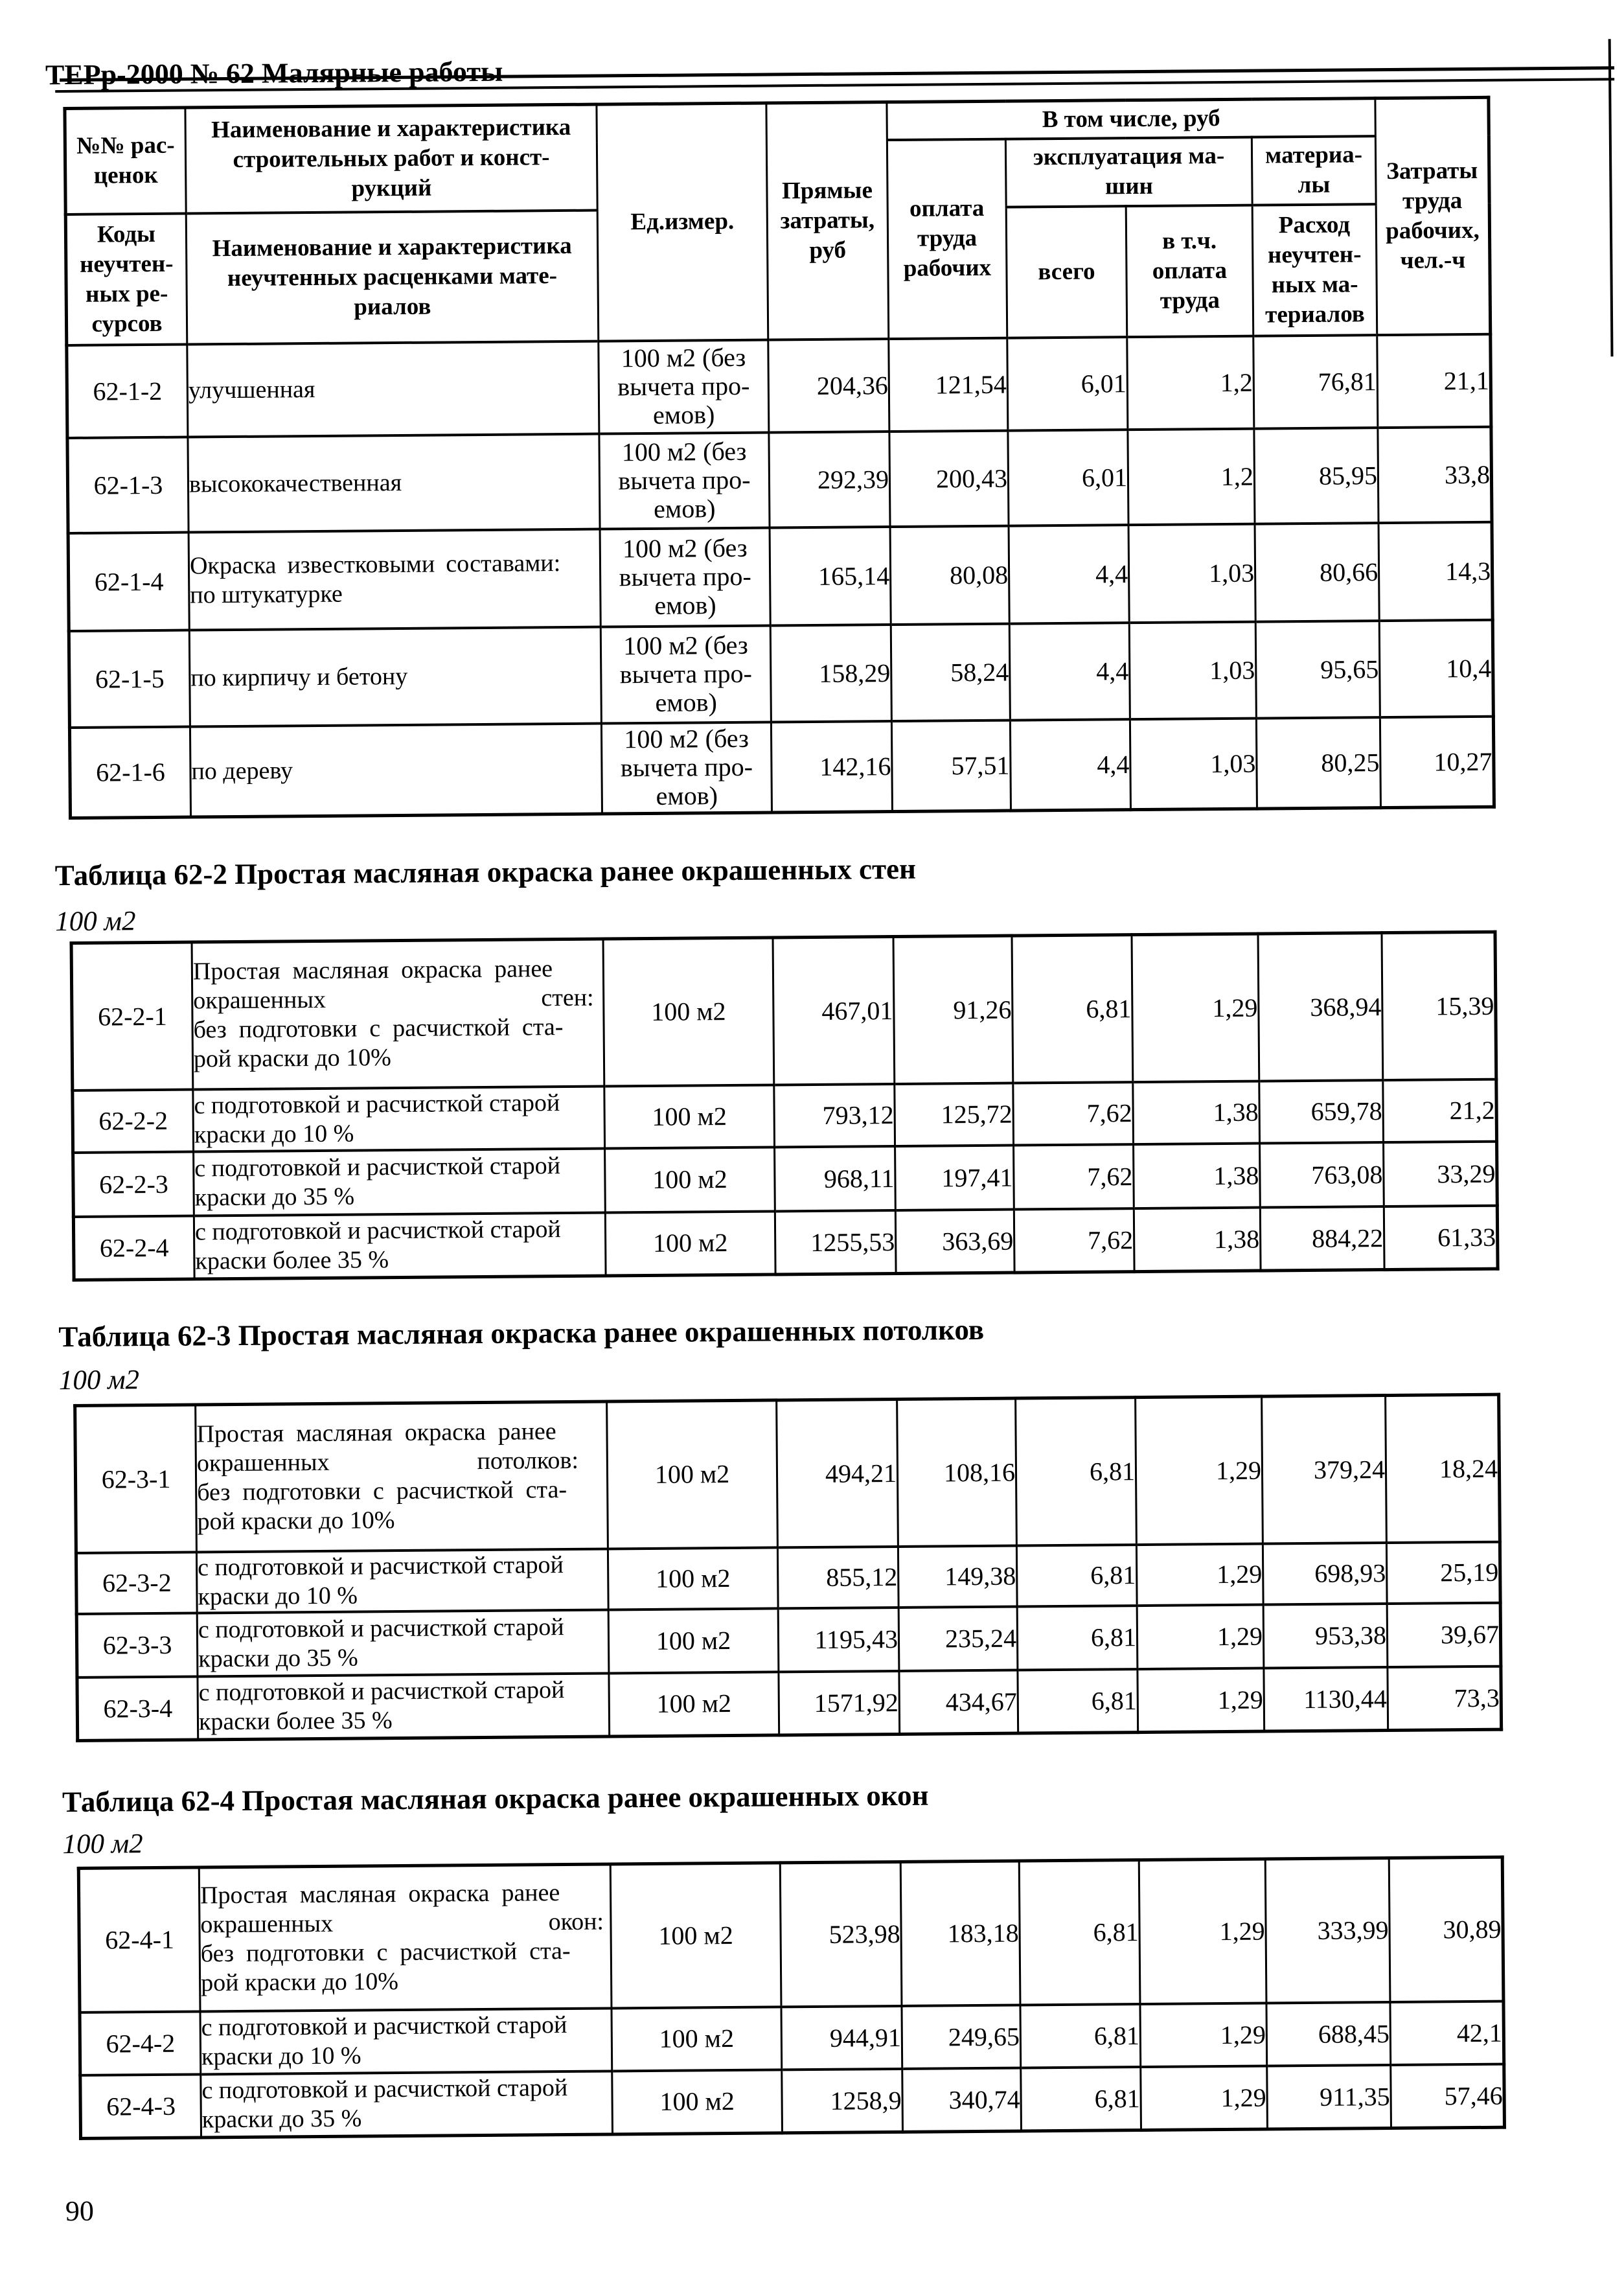 The image size is (1624, 2284). I want to click on header-cell-direct-costs: Прямые затраты, руб, so click(828, 221).